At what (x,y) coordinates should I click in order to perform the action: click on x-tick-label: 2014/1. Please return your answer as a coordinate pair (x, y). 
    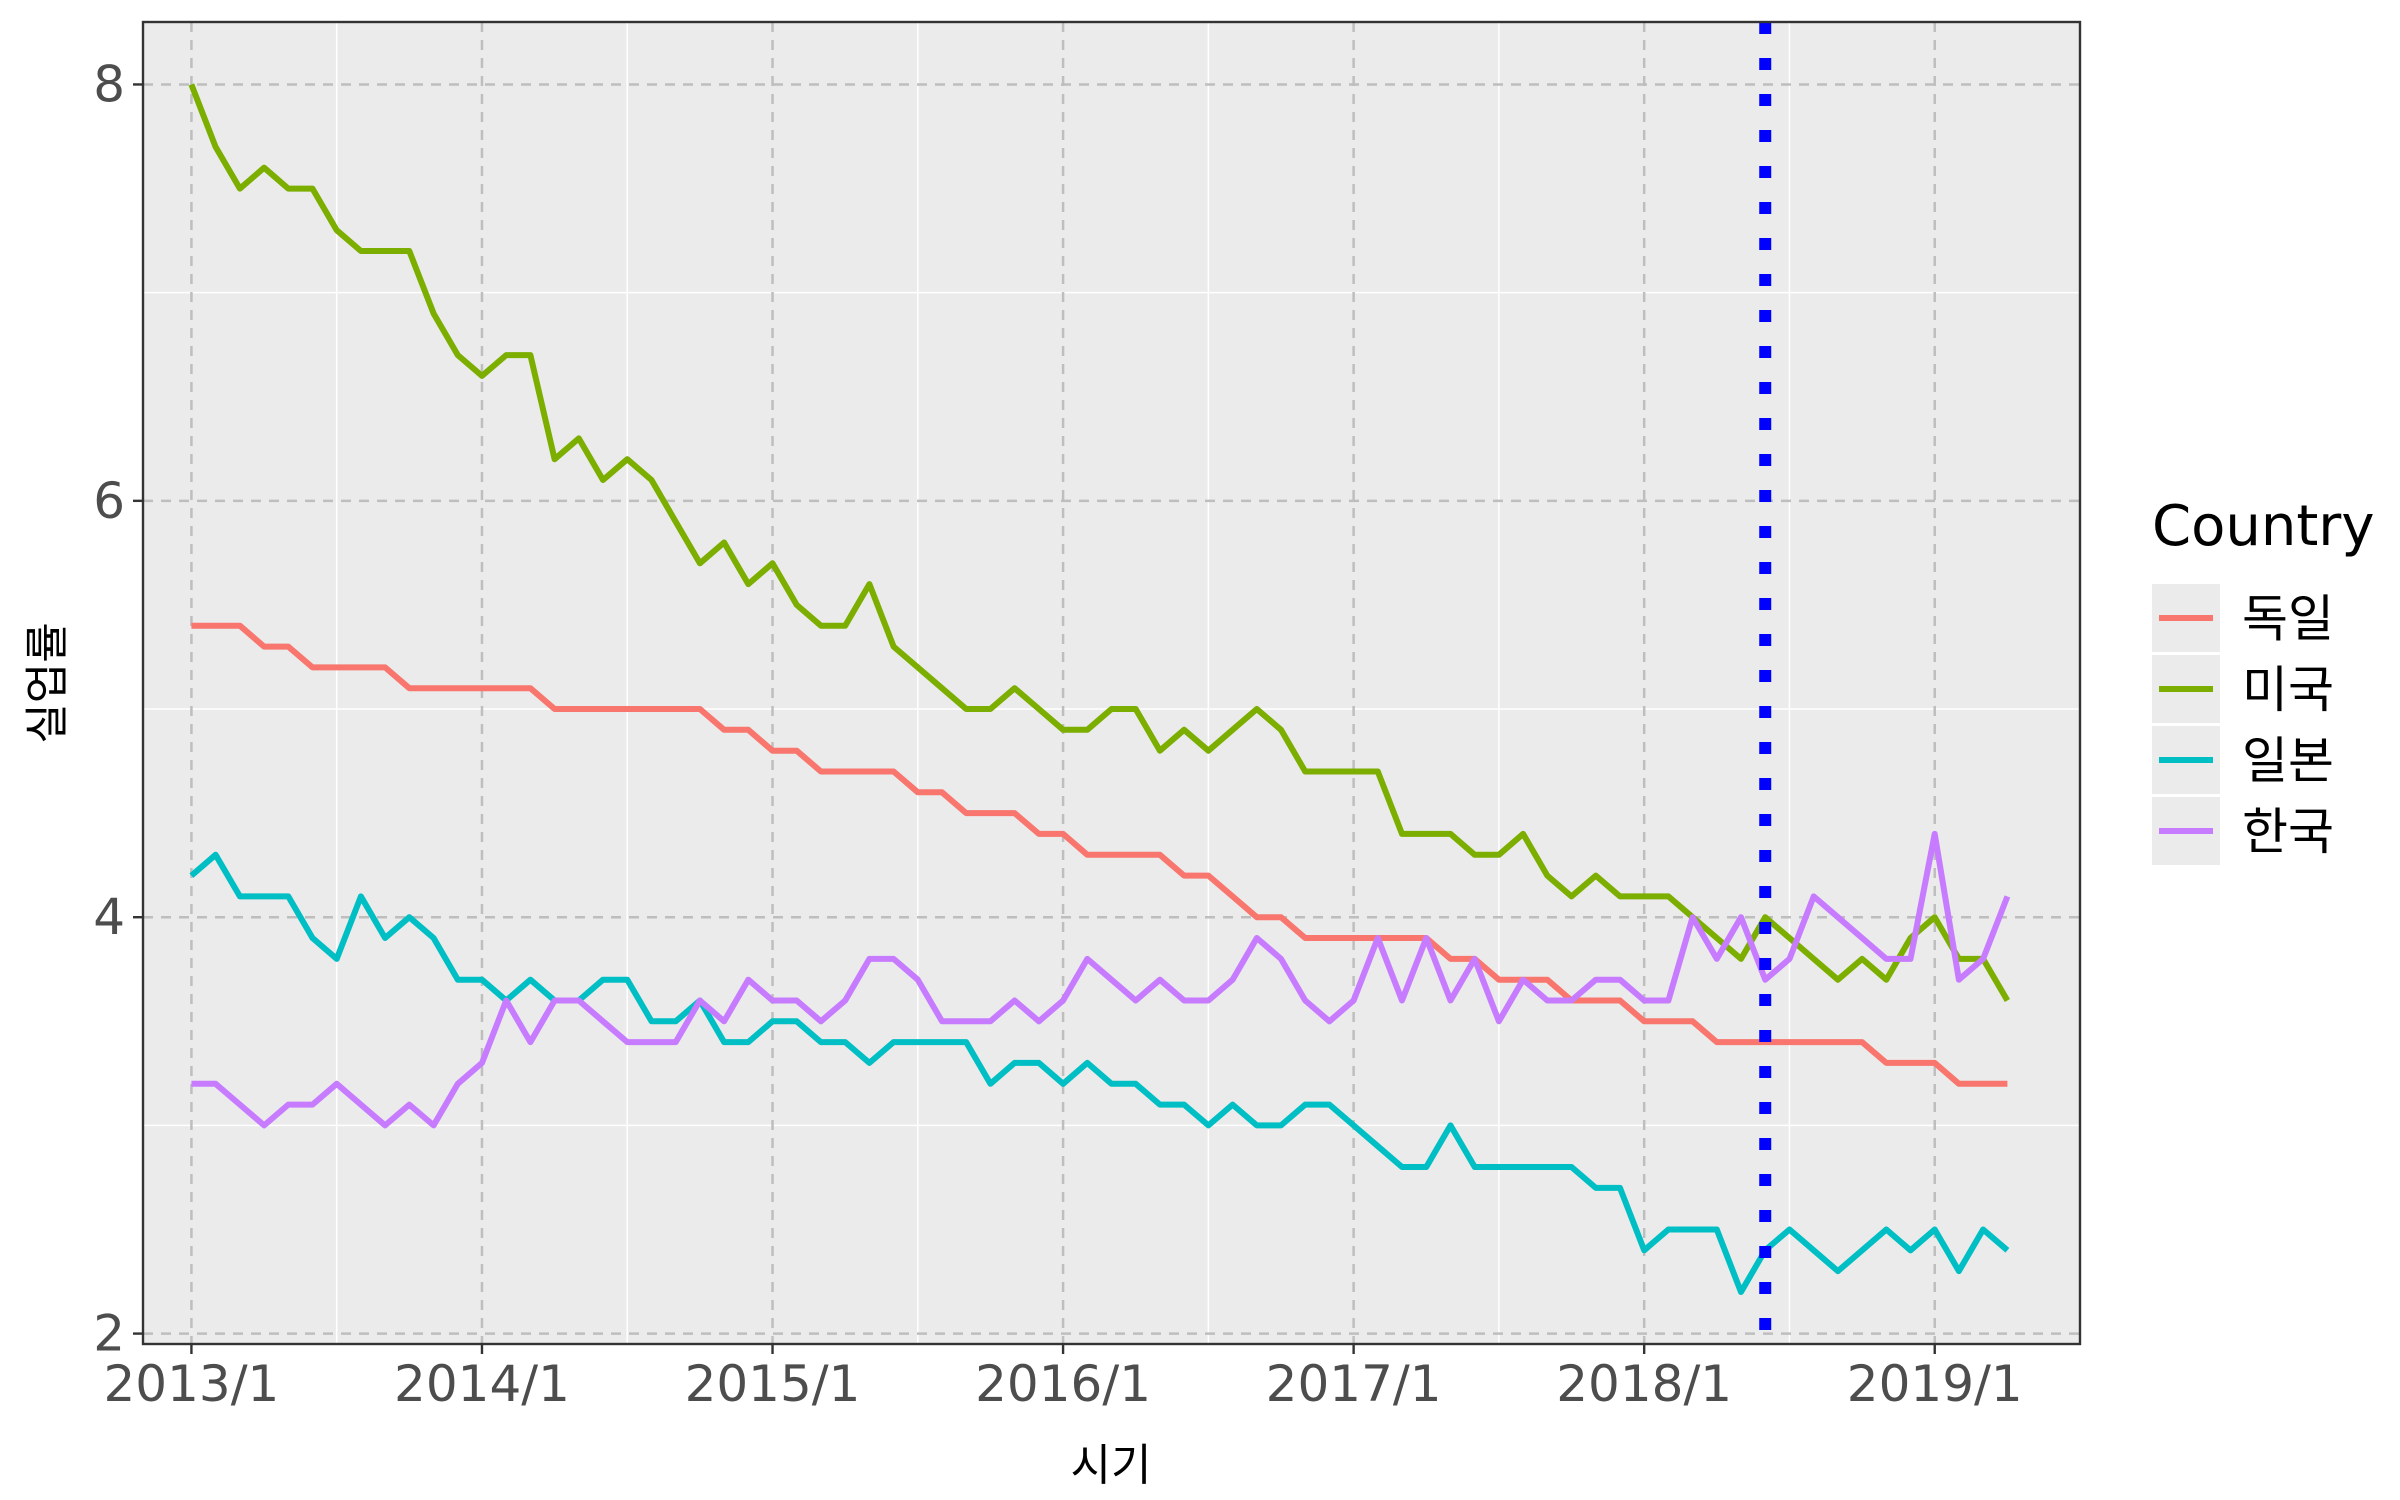
    Looking at the image, I should click on (482, 1384).